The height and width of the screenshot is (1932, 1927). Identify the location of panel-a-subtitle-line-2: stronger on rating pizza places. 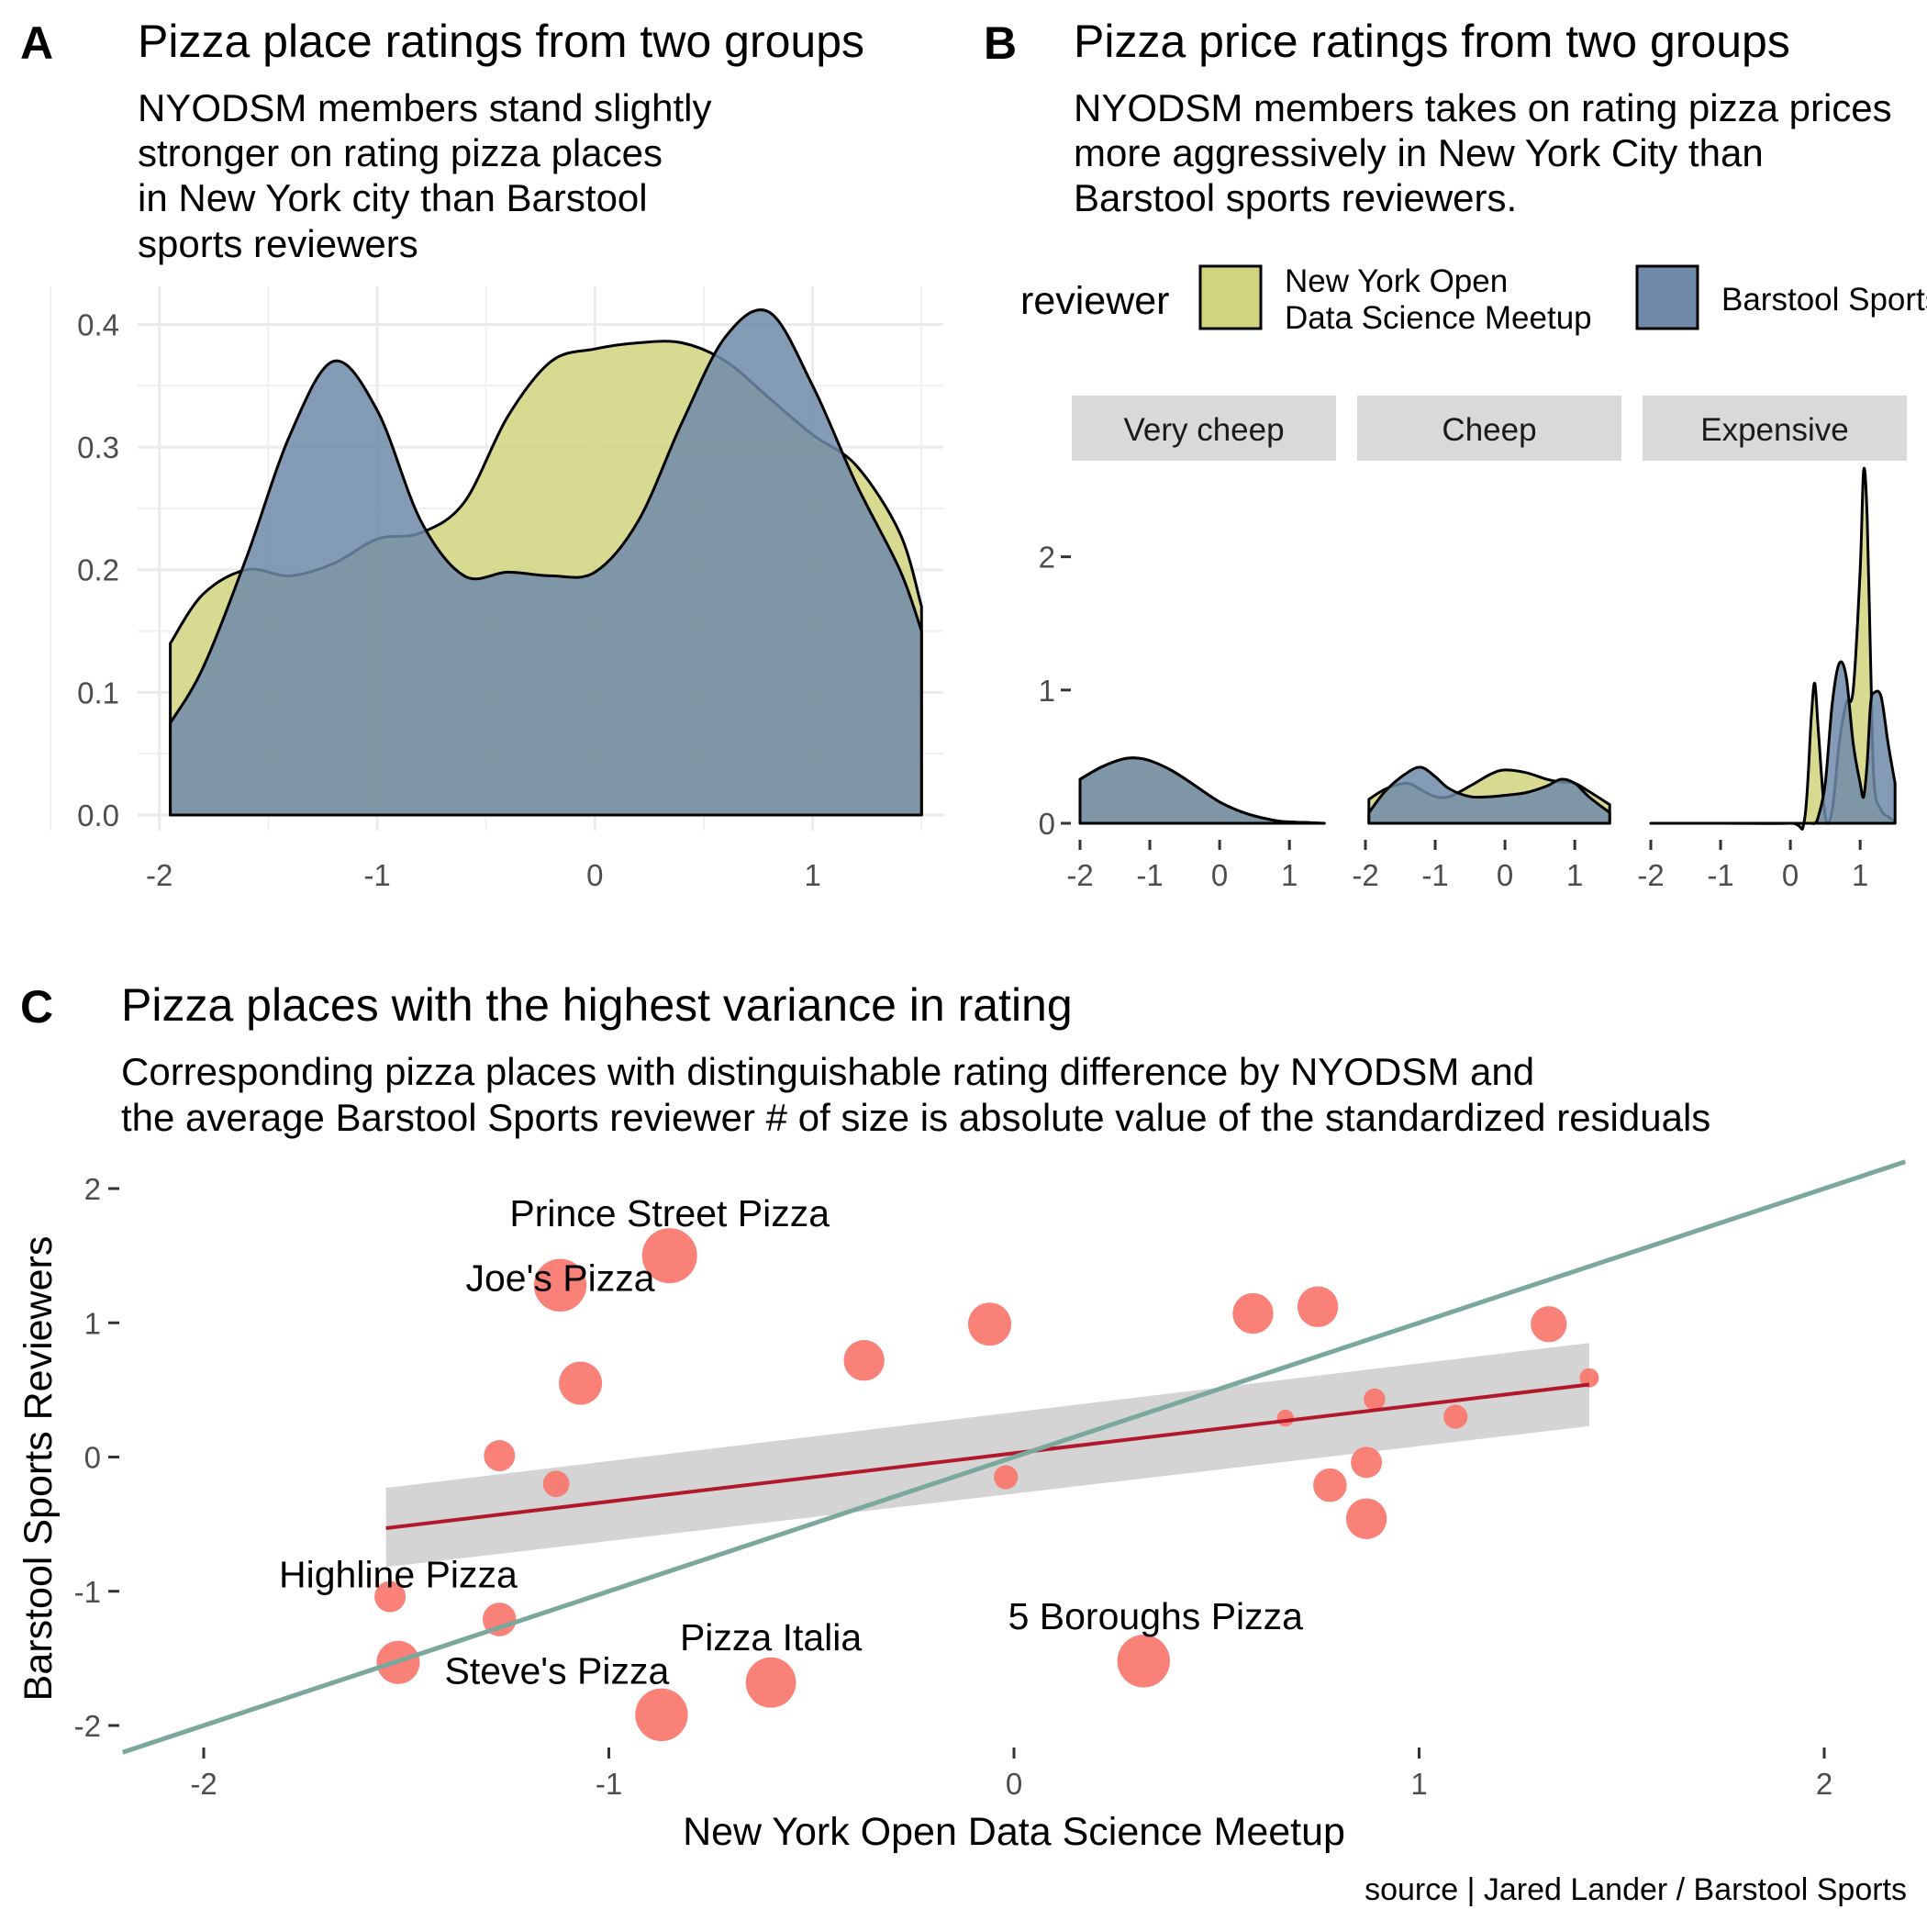
(400, 152).